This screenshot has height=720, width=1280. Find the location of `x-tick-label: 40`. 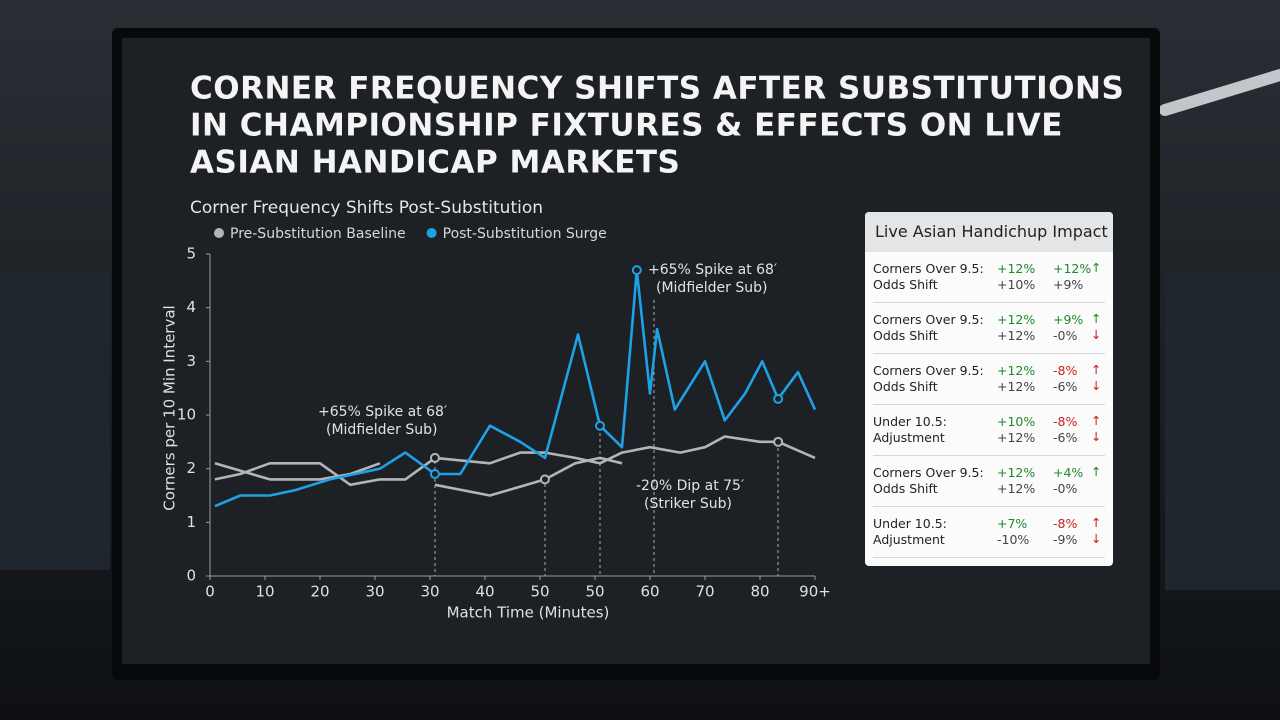

x-tick-label: 40 is located at coordinates (484, 592).